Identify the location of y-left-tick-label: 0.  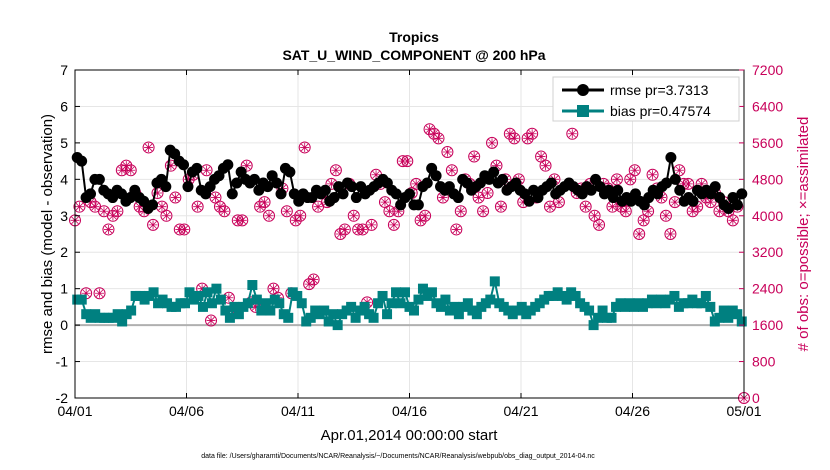
(64, 325).